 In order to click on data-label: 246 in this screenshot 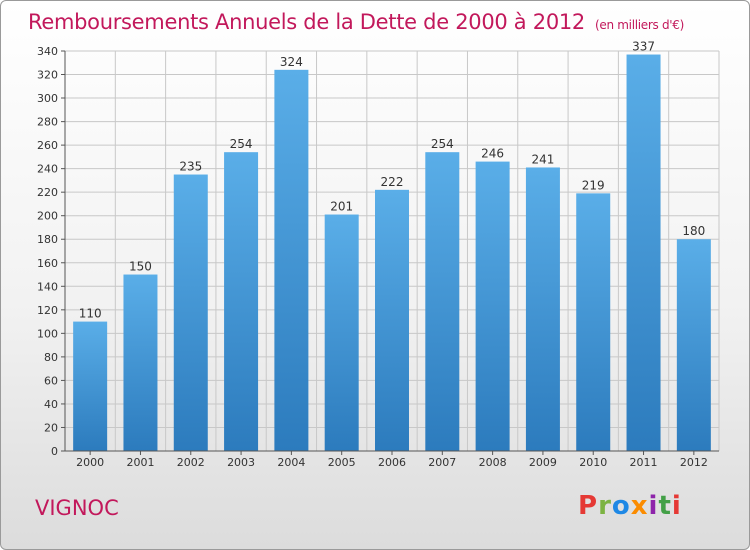, I will do `click(492, 154)`.